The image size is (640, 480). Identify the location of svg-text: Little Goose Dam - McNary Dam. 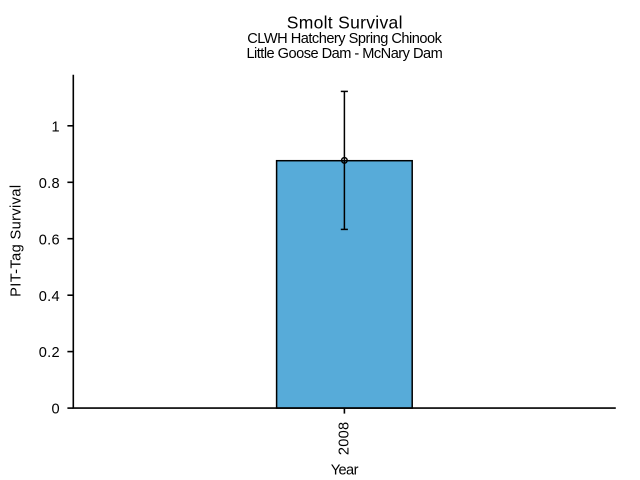
(344, 54).